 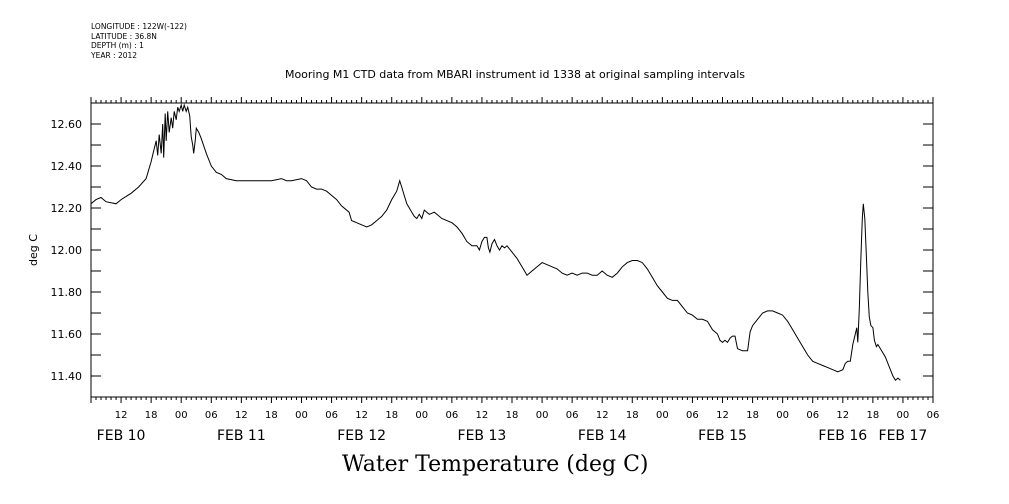 I want to click on x-day-label: FEB 14, so click(x=602, y=436).